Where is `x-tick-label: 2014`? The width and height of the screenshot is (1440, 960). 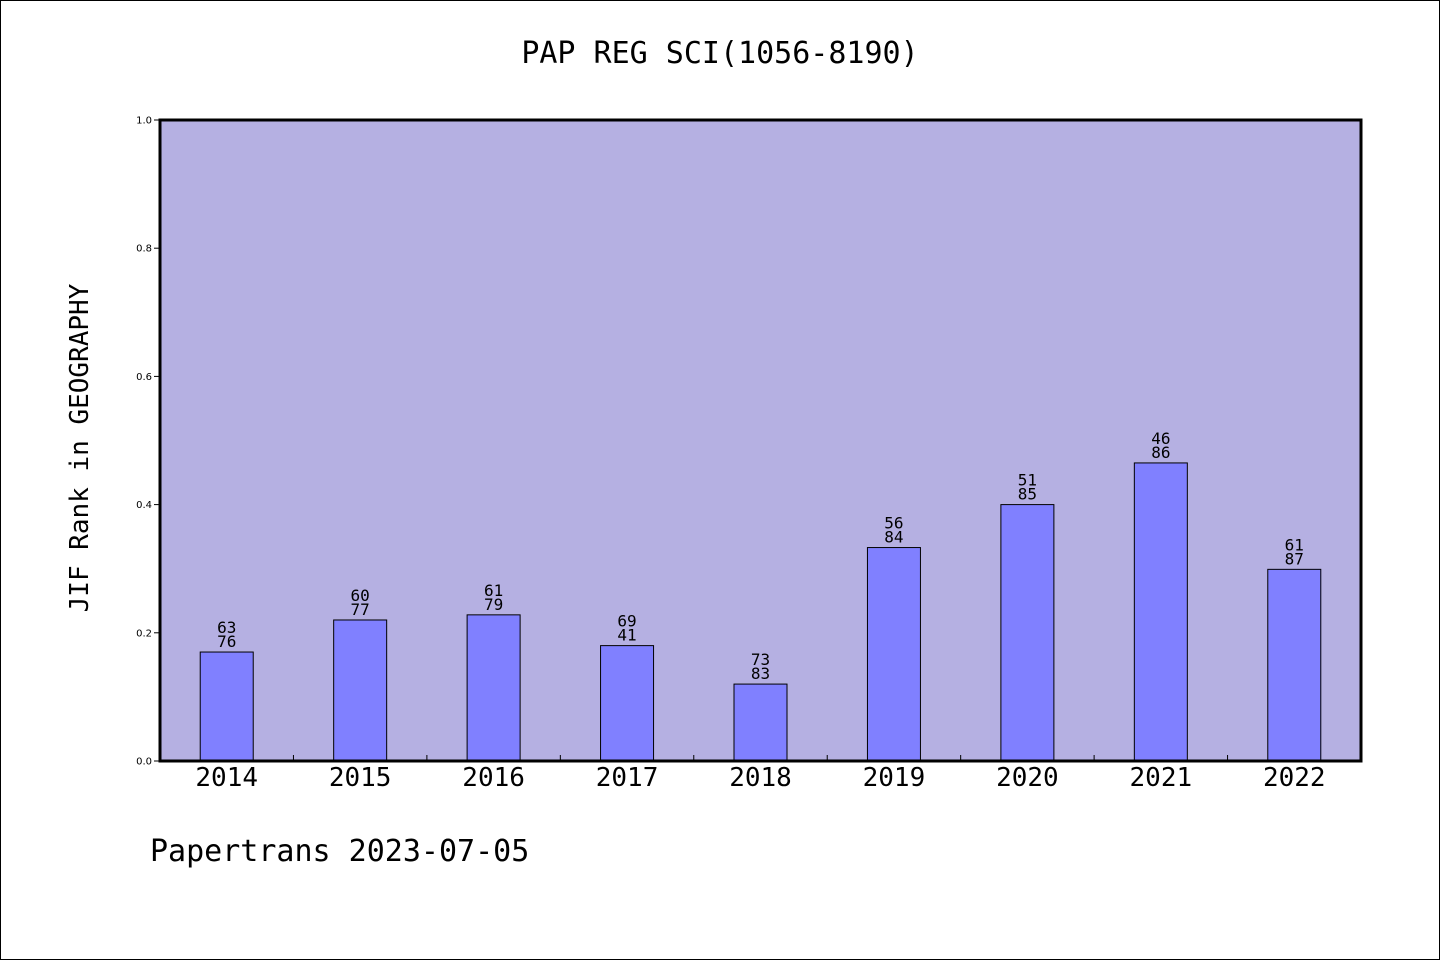
x-tick-label: 2014 is located at coordinates (226, 778).